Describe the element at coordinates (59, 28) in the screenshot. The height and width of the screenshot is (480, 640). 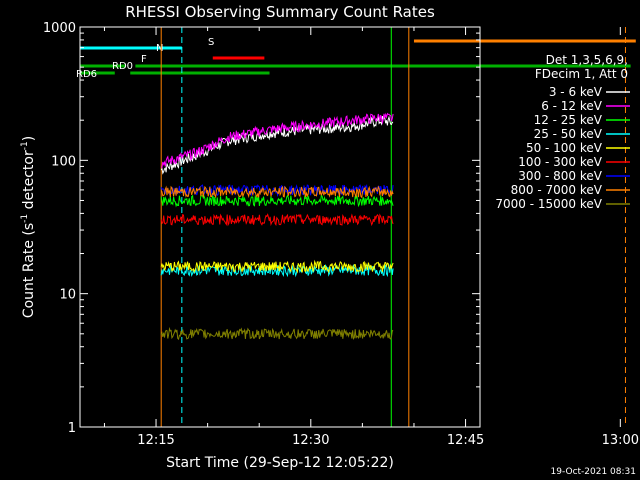
I see `y-tick-label: 1000` at that location.